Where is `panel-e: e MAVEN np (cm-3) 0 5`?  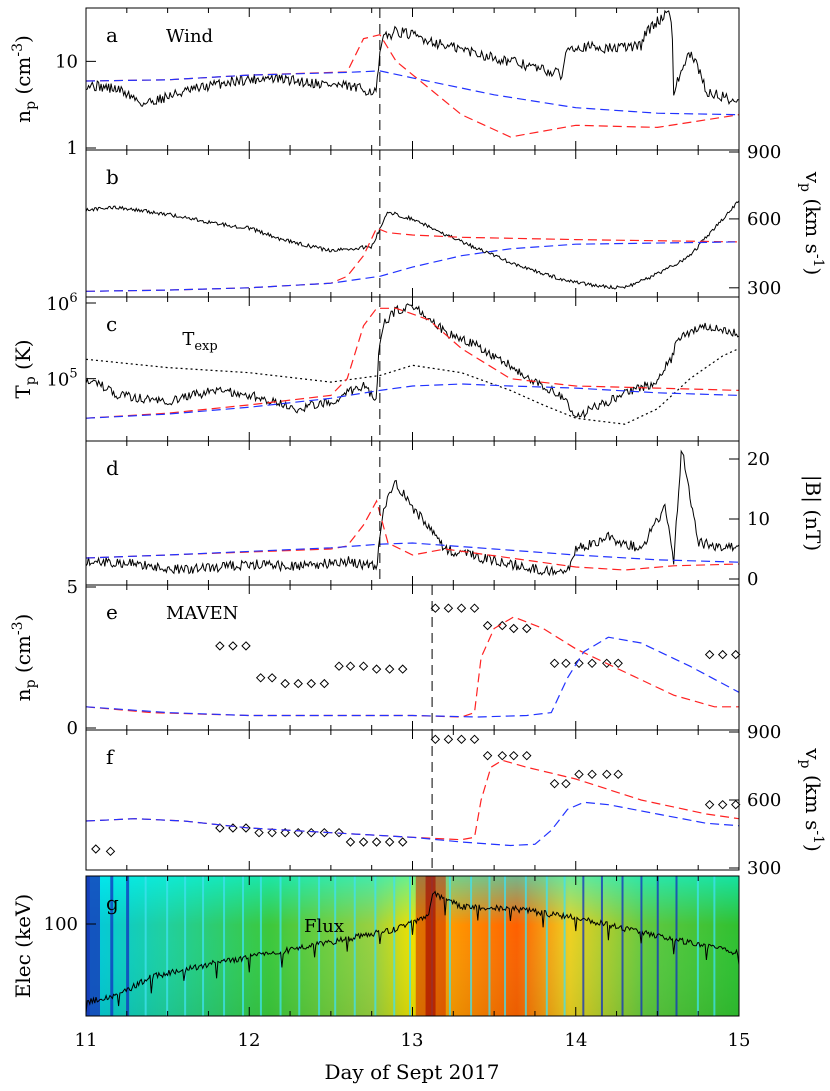 panel-e: e MAVEN np (cm-3) 0 5 is located at coordinates (375, 658).